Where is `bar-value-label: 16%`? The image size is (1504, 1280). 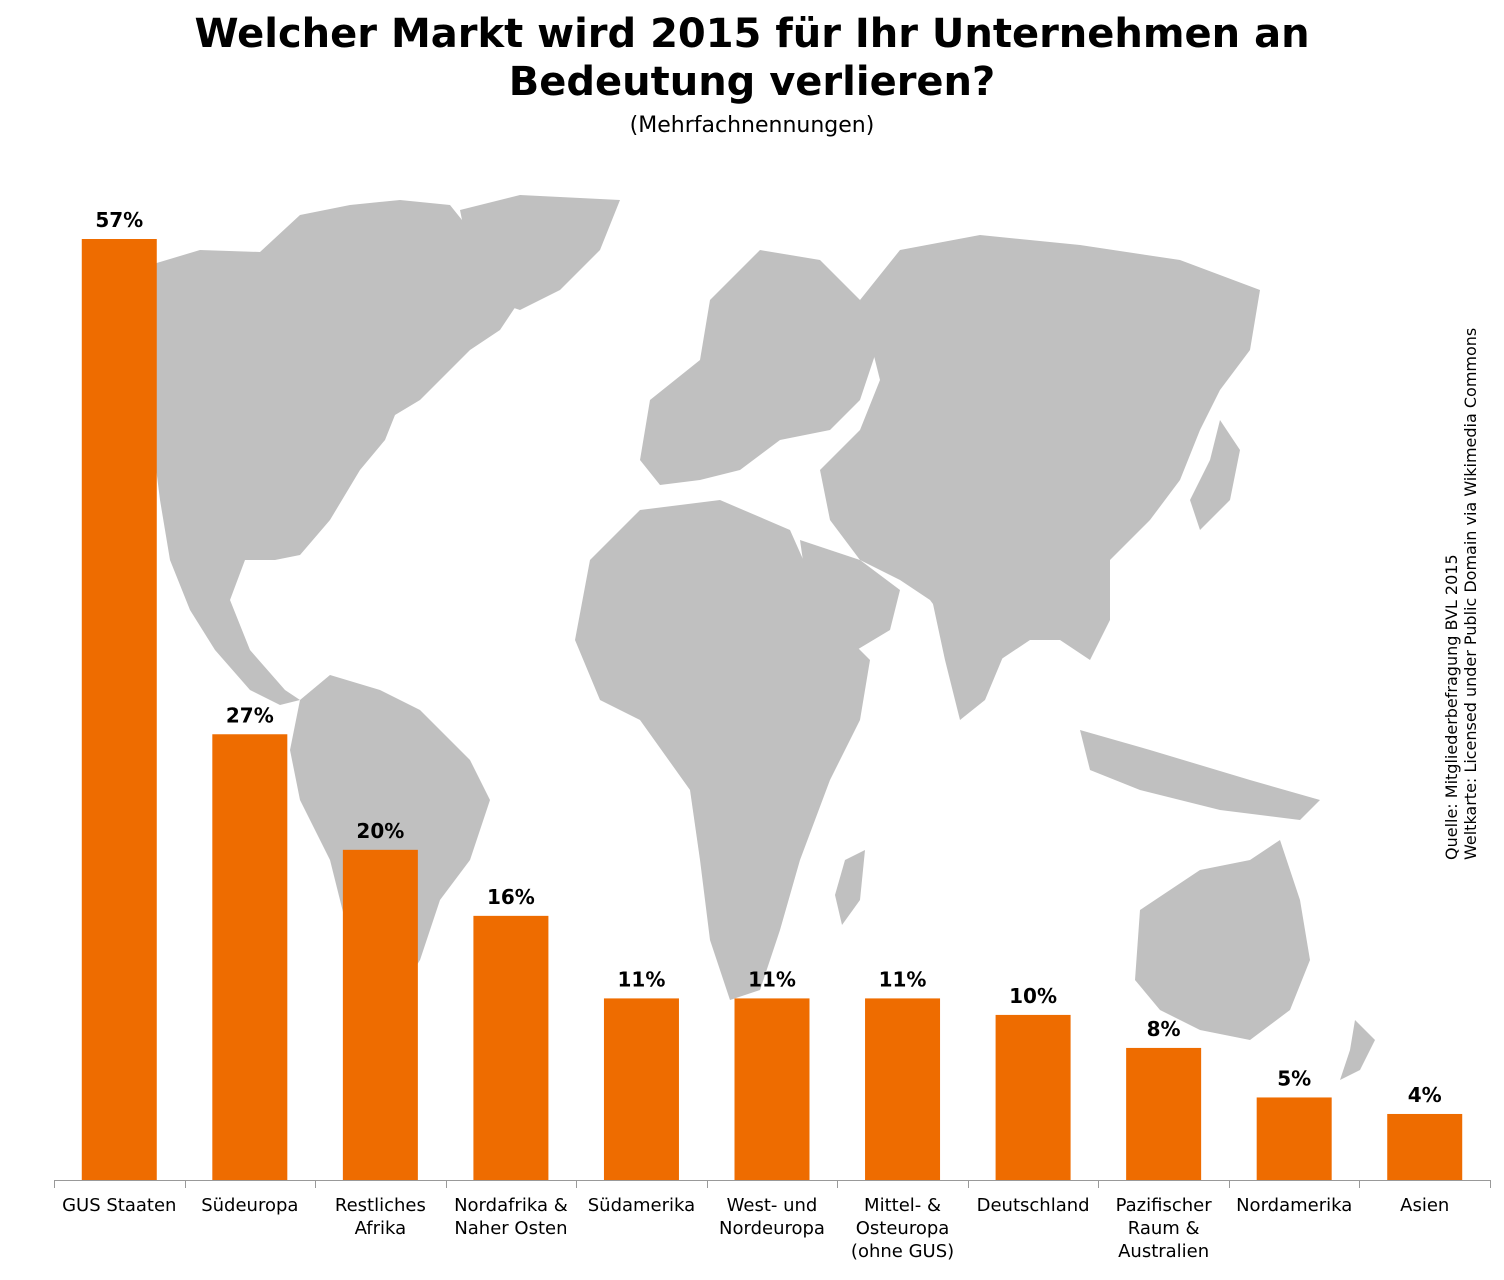
bar-value-label: 16% is located at coordinates (511, 897).